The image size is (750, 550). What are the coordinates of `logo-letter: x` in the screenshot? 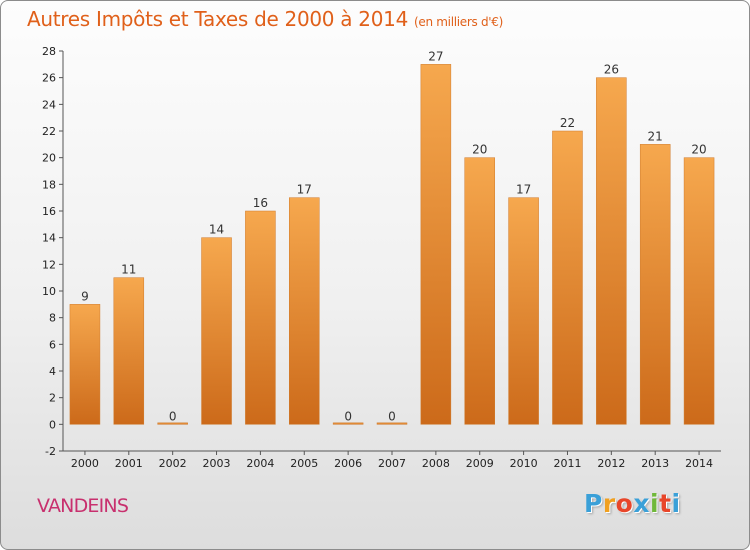 It's located at (641, 503).